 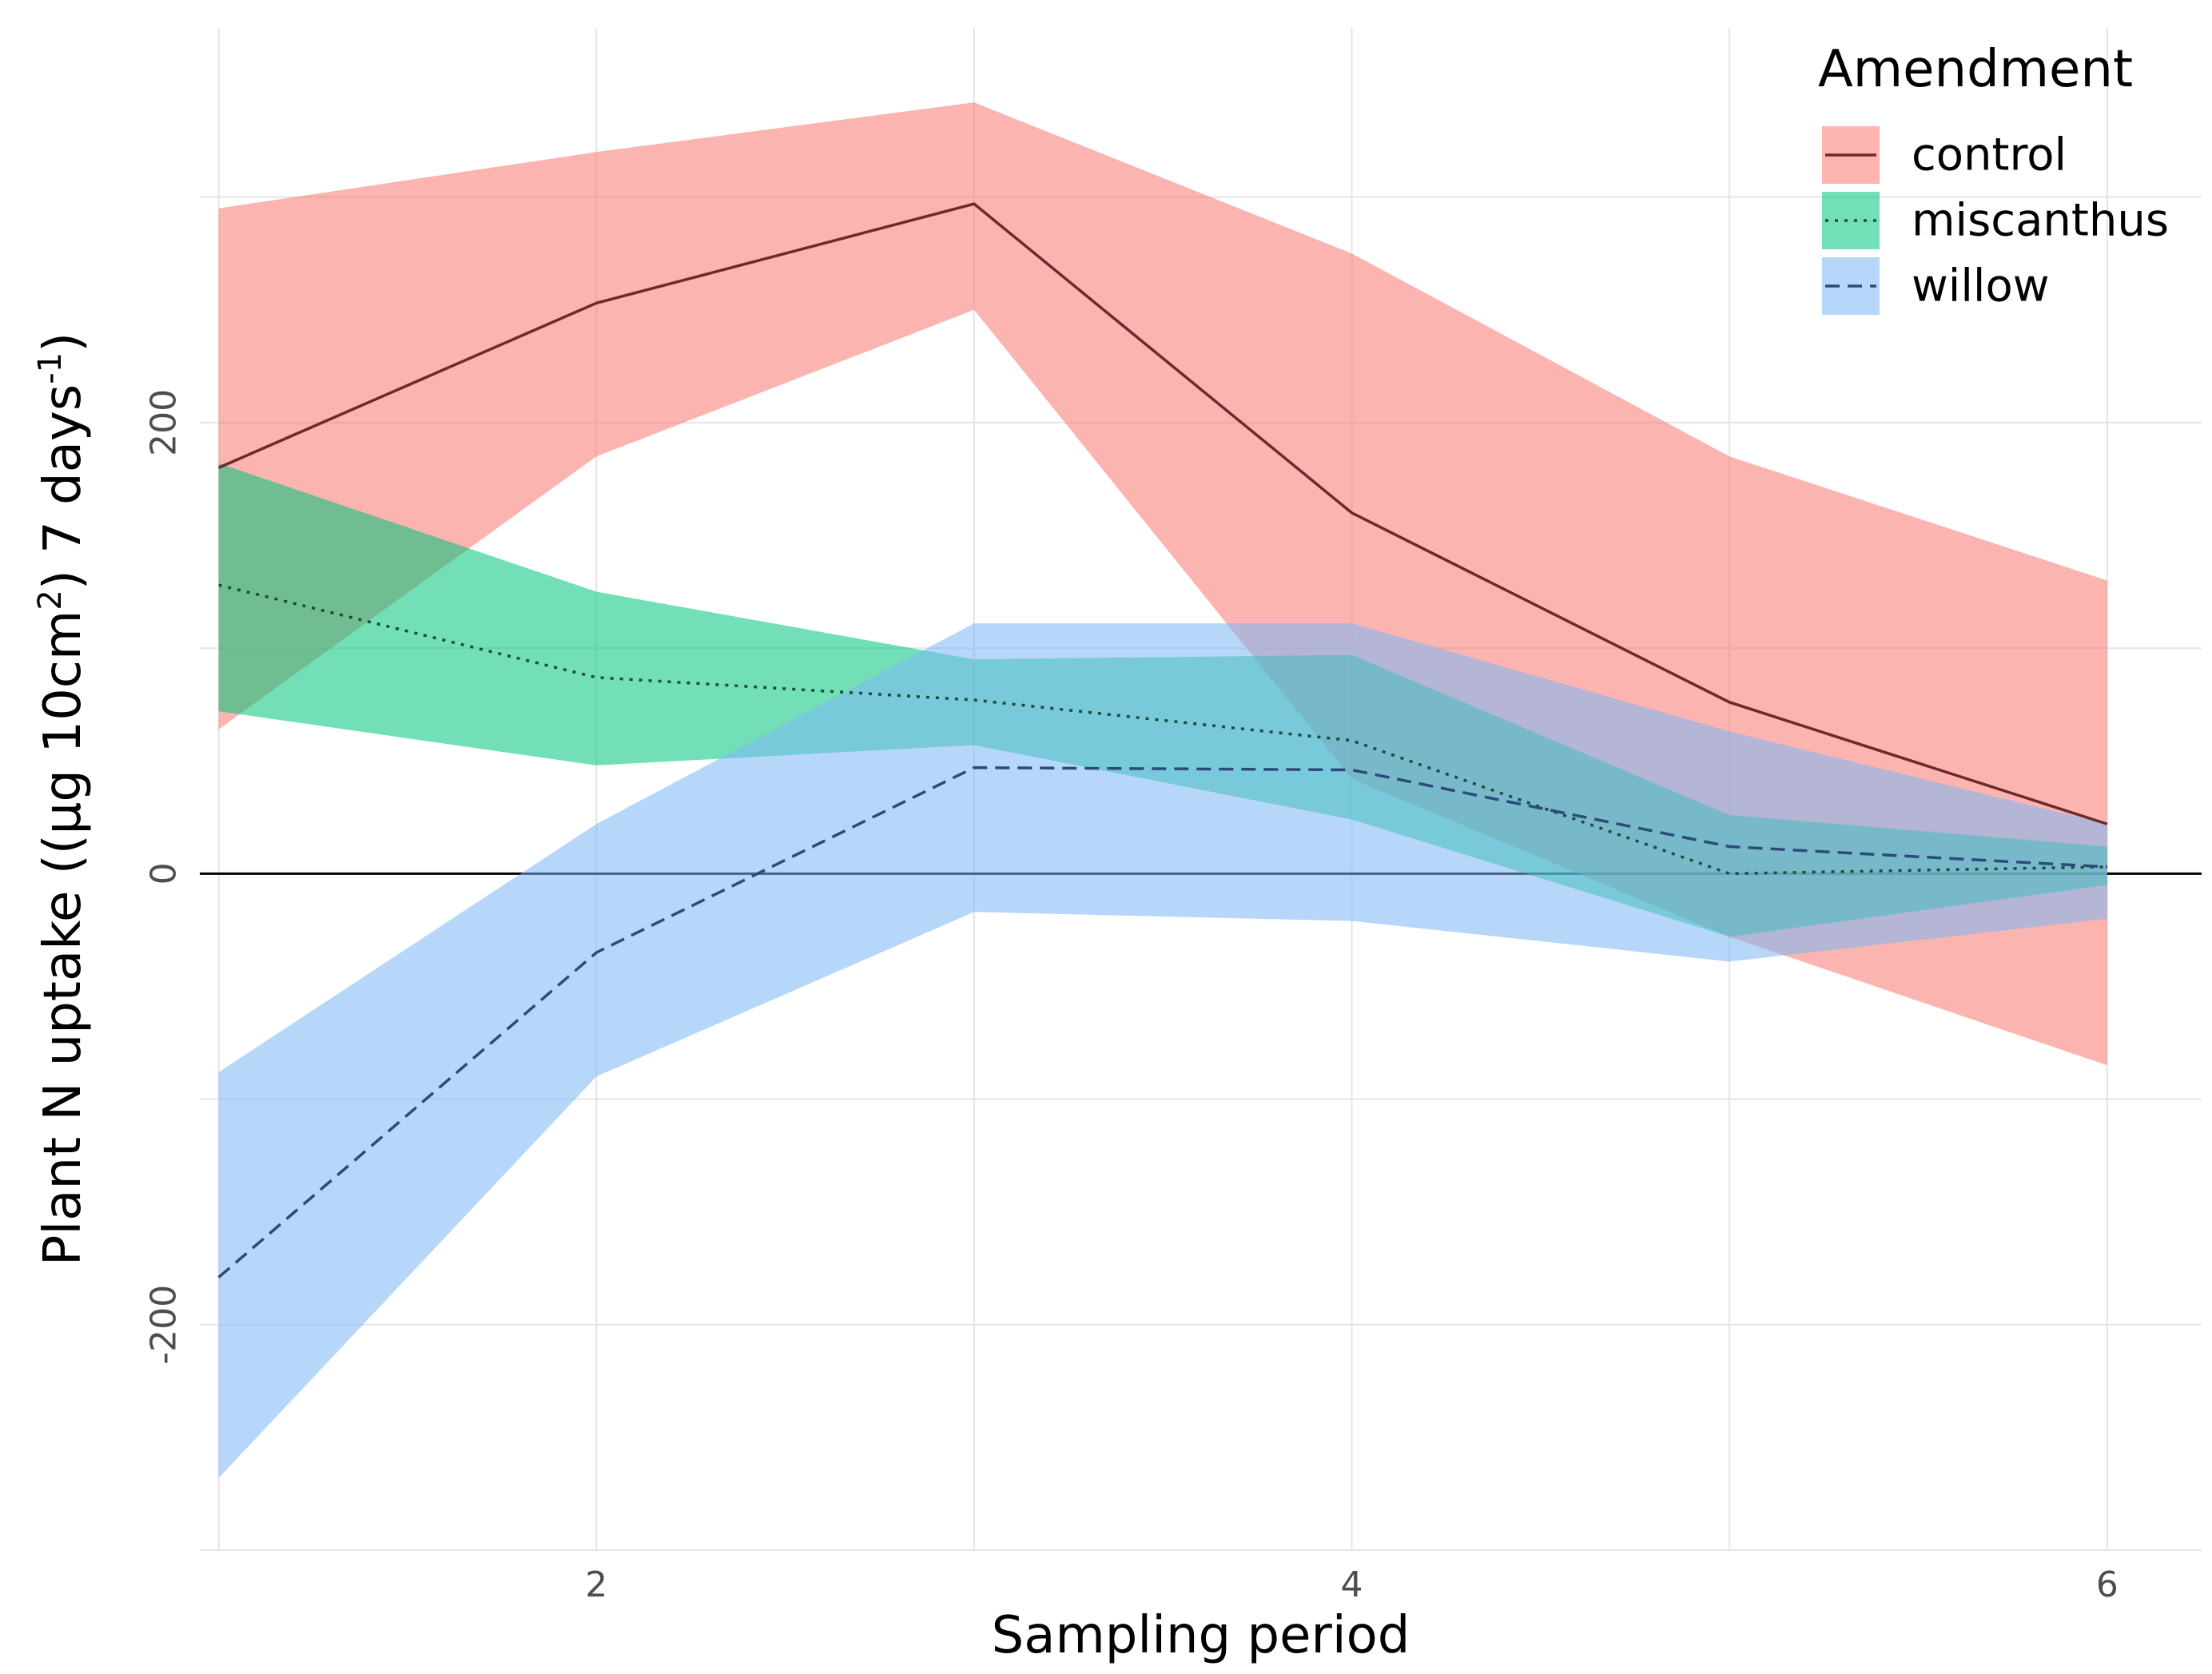 What do you see at coordinates (50, 368) in the screenshot?
I see `y-axis-title-sup2: -1` at bounding box center [50, 368].